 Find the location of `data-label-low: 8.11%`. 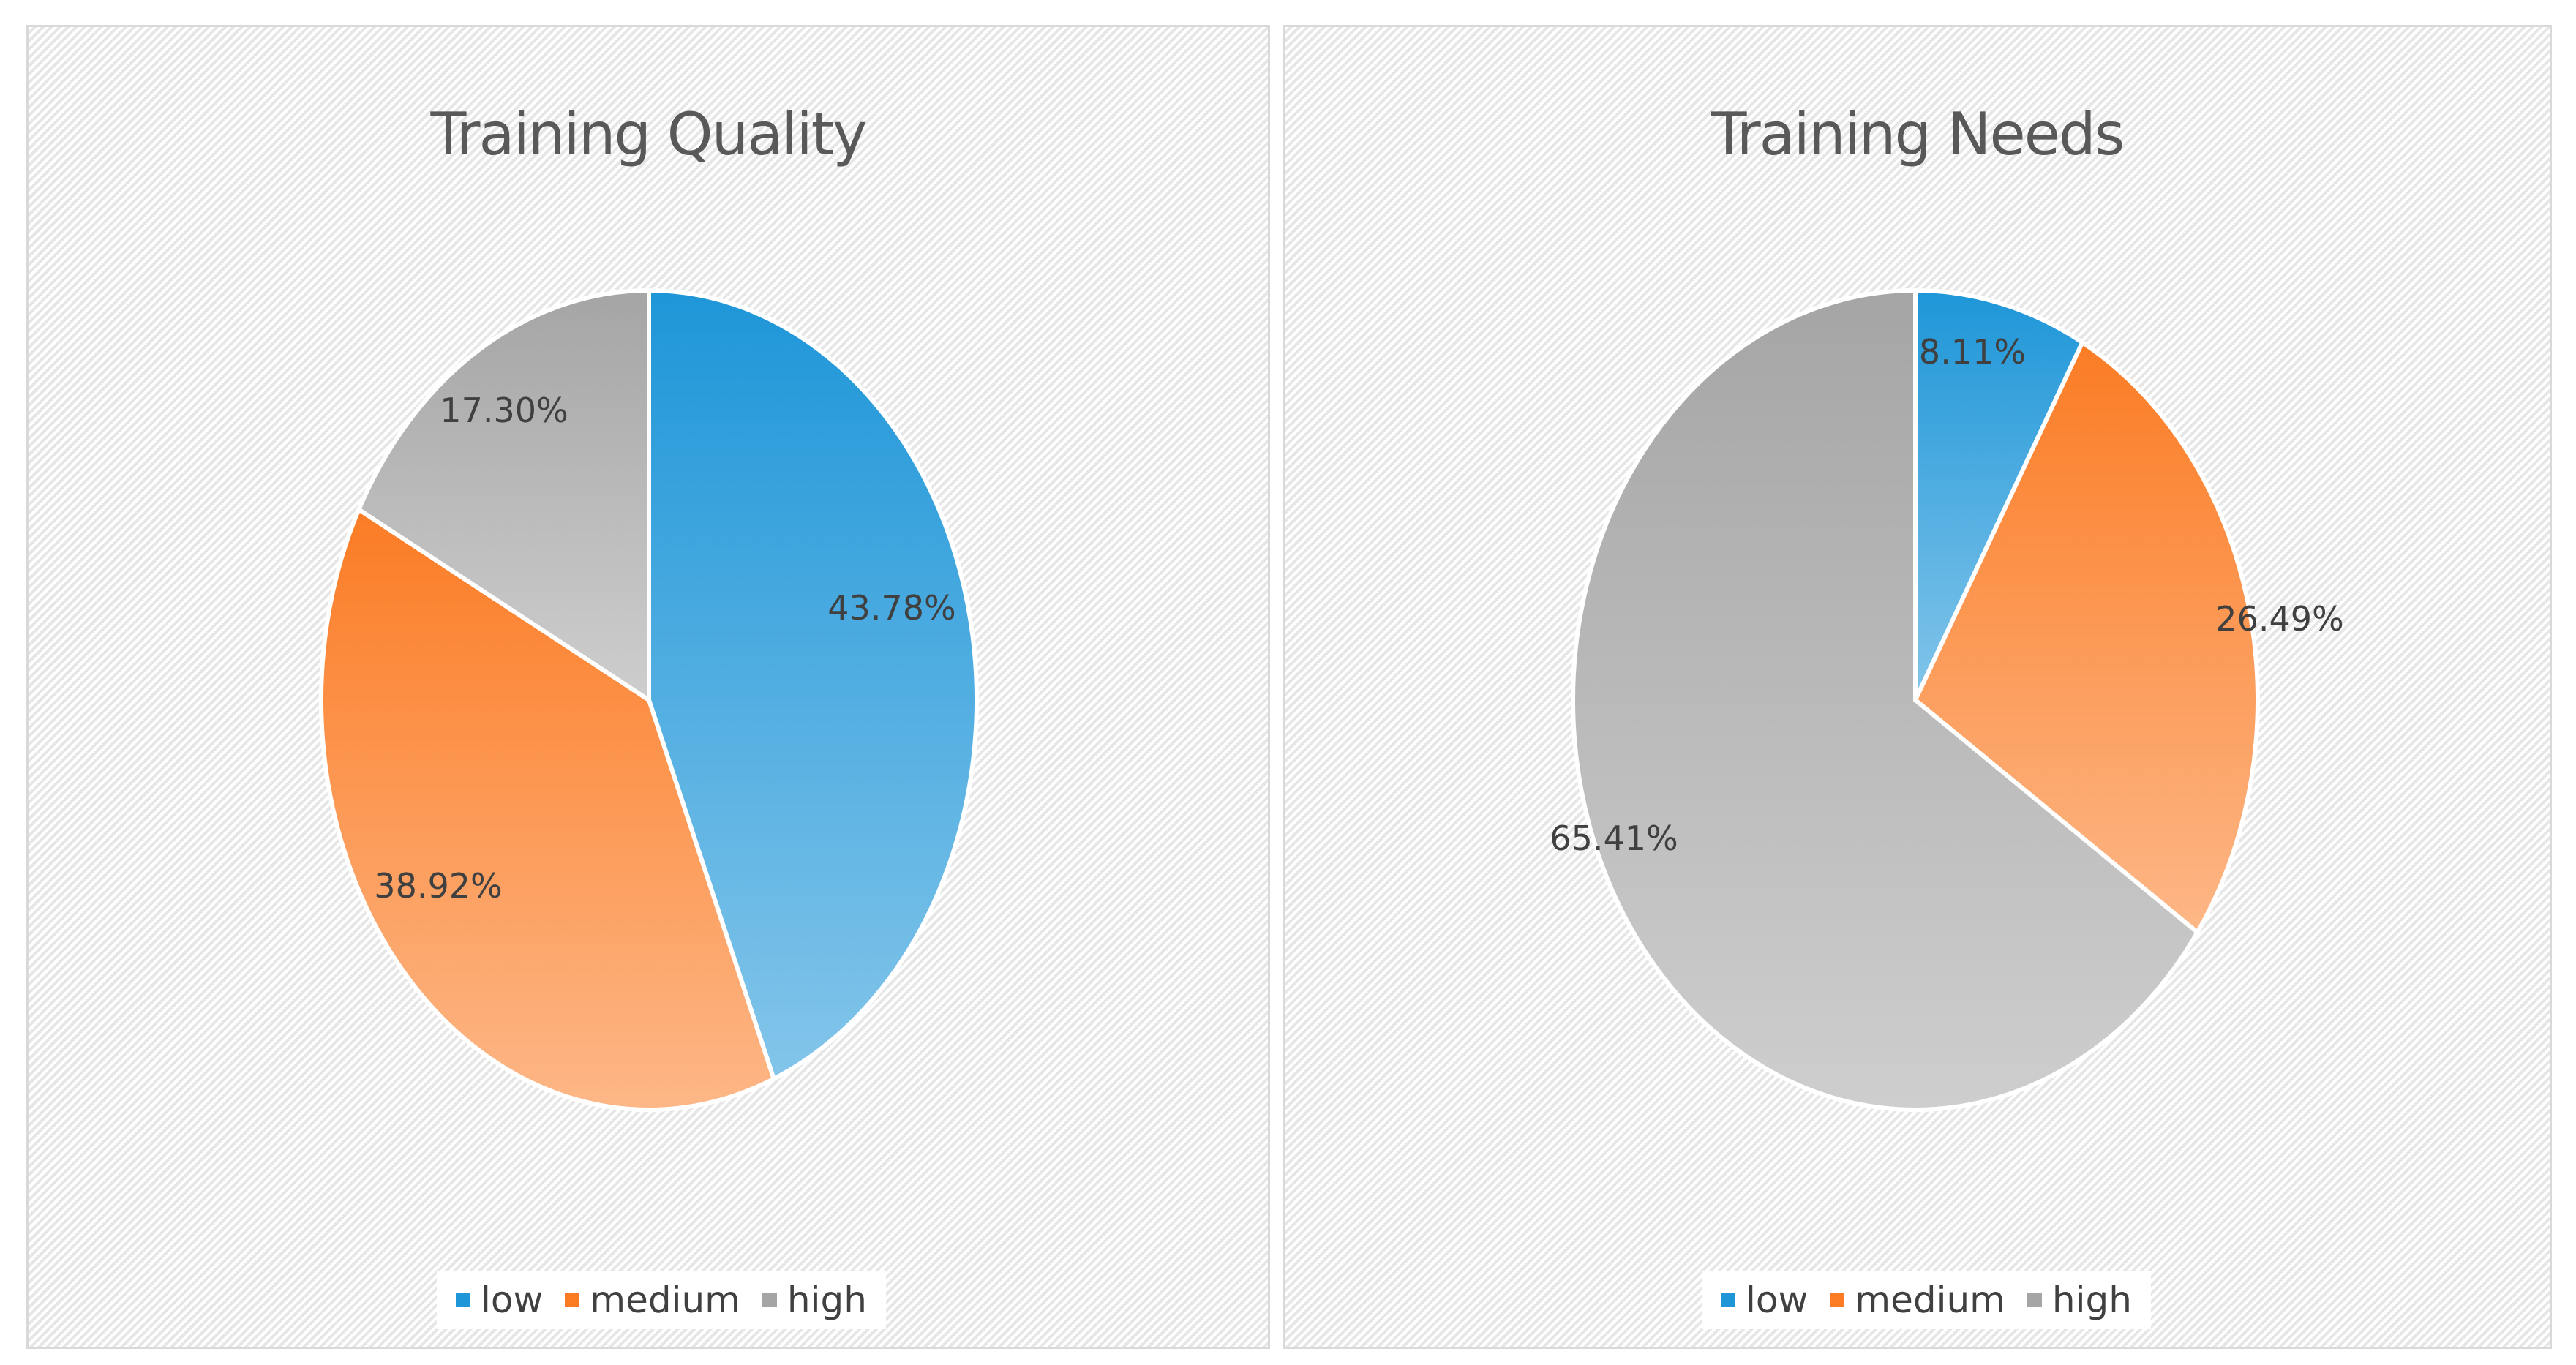

data-label-low: 8.11% is located at coordinates (1973, 352).